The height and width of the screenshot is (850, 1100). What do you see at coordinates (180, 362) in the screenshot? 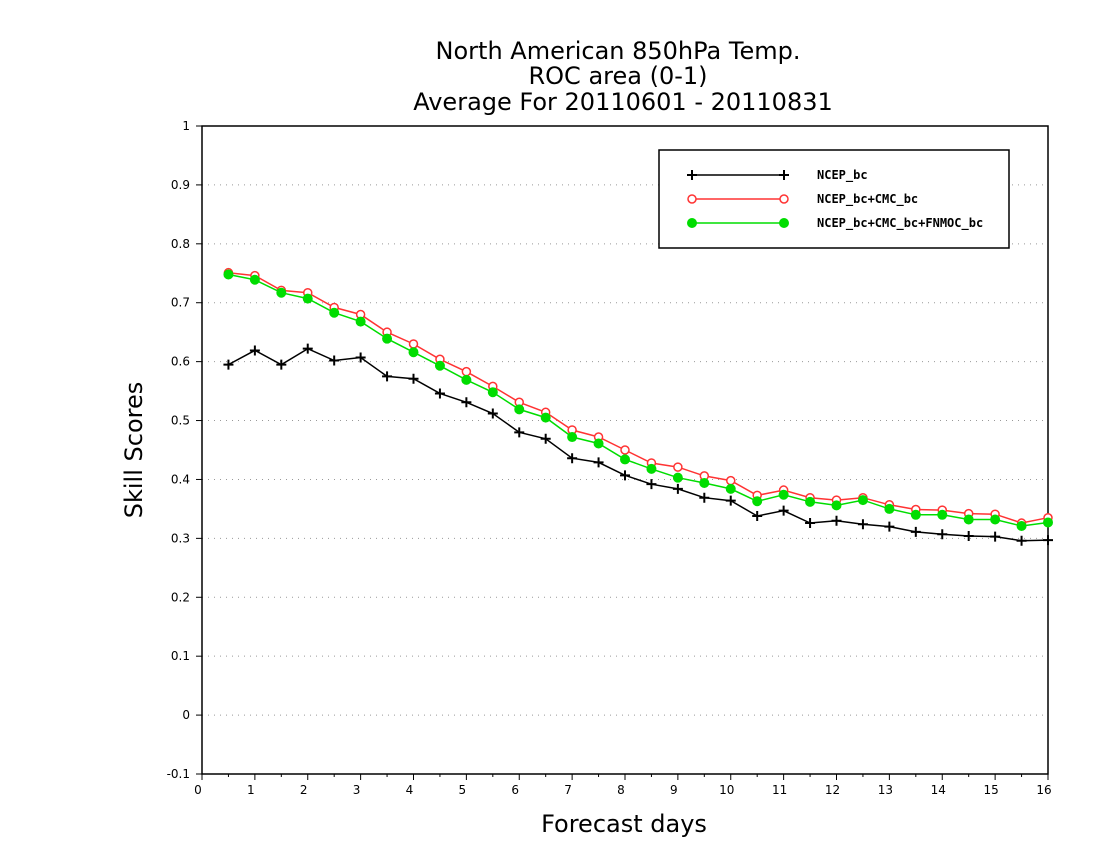
I see `y-tick-label: 0.6` at bounding box center [180, 362].